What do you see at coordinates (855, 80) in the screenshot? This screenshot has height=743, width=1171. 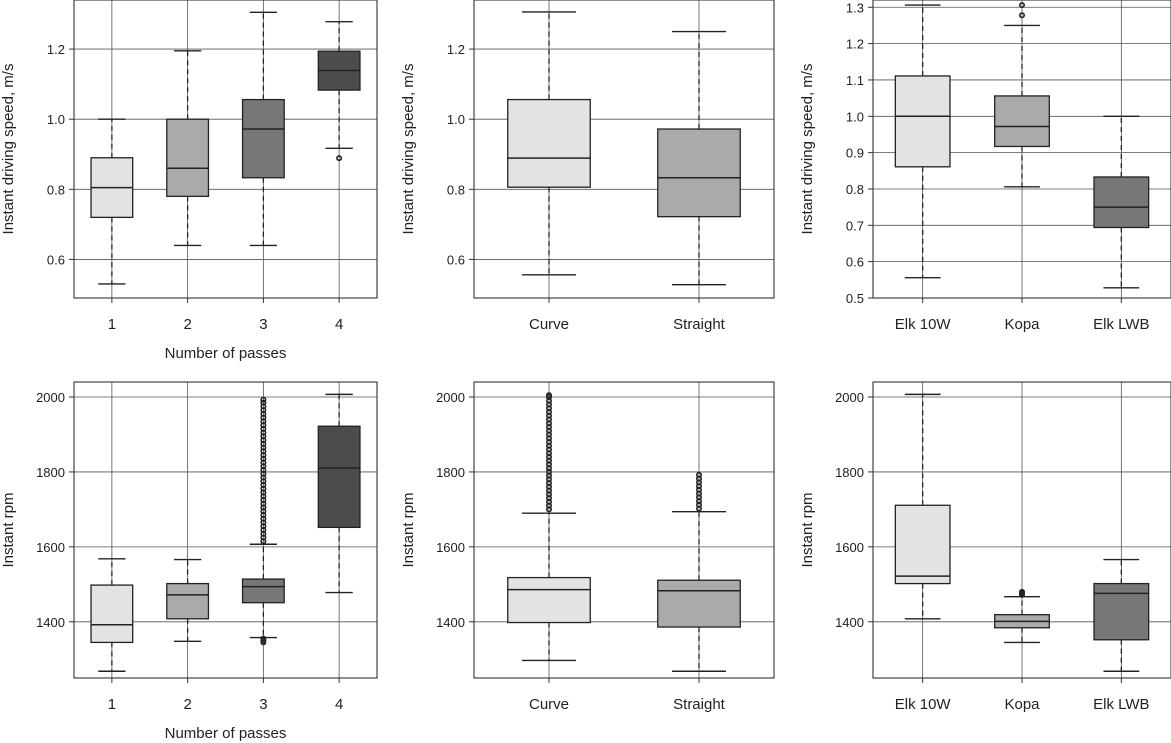 I see `y-tick-label: 1.1` at bounding box center [855, 80].